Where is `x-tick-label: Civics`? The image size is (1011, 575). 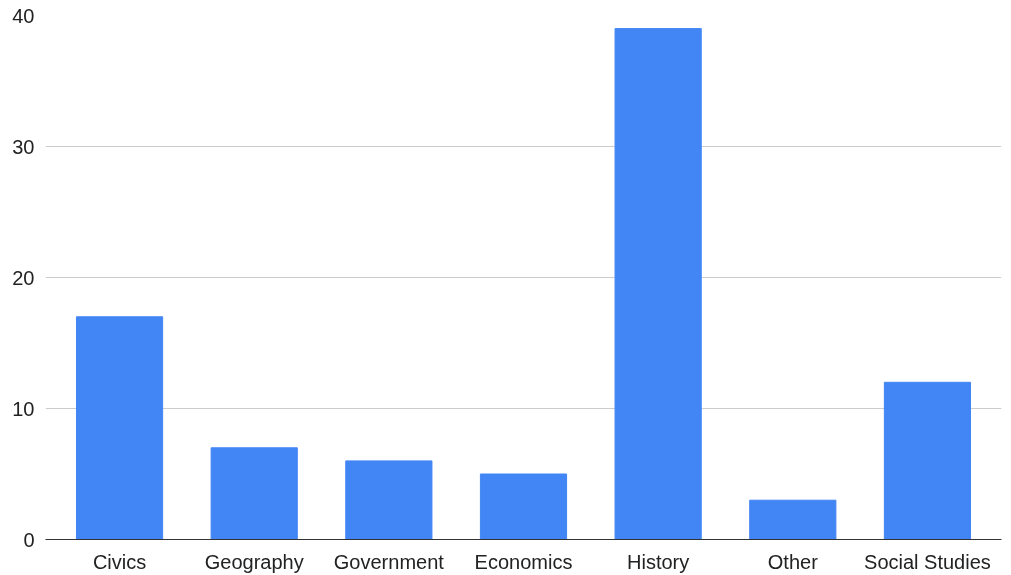 x-tick-label: Civics is located at coordinates (119, 561).